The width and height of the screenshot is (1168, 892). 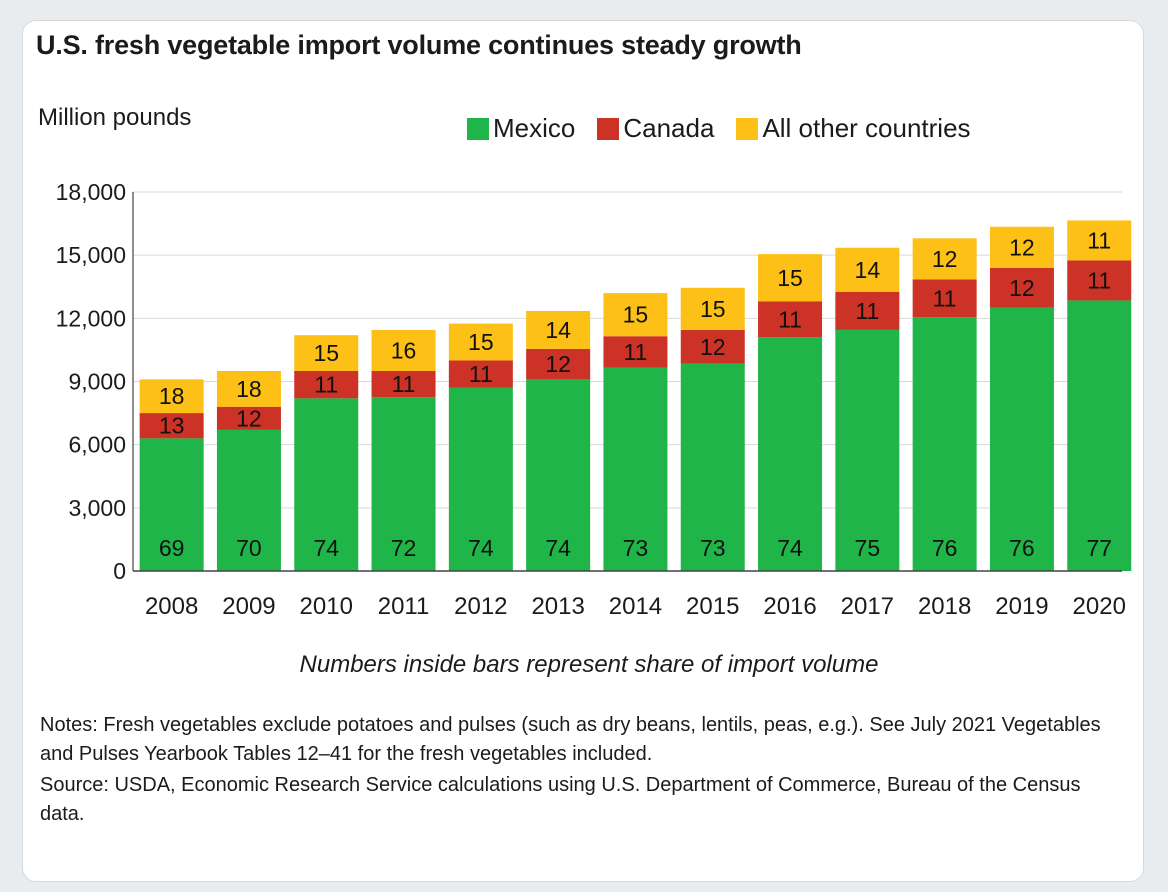 What do you see at coordinates (669, 128) in the screenshot?
I see `legend-label-canada: Canada` at bounding box center [669, 128].